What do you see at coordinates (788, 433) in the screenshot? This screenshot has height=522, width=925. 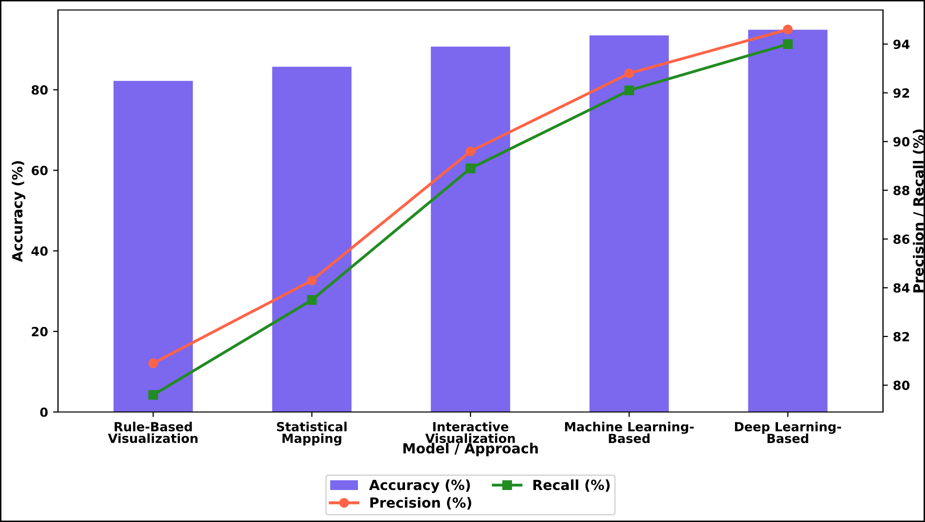 I see `x-tick-label: Deep Learning- Based` at bounding box center [788, 433].